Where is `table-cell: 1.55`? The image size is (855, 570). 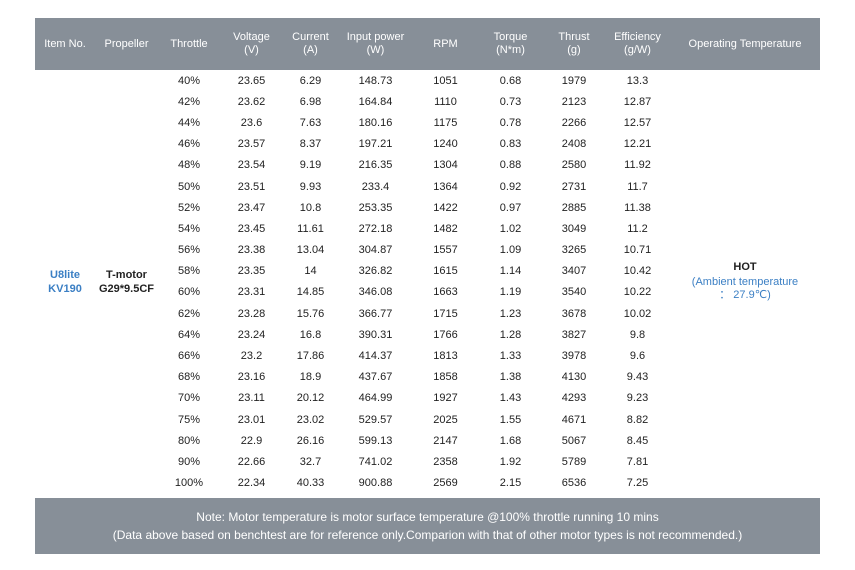
table-cell: 1.55 is located at coordinates (510, 419).